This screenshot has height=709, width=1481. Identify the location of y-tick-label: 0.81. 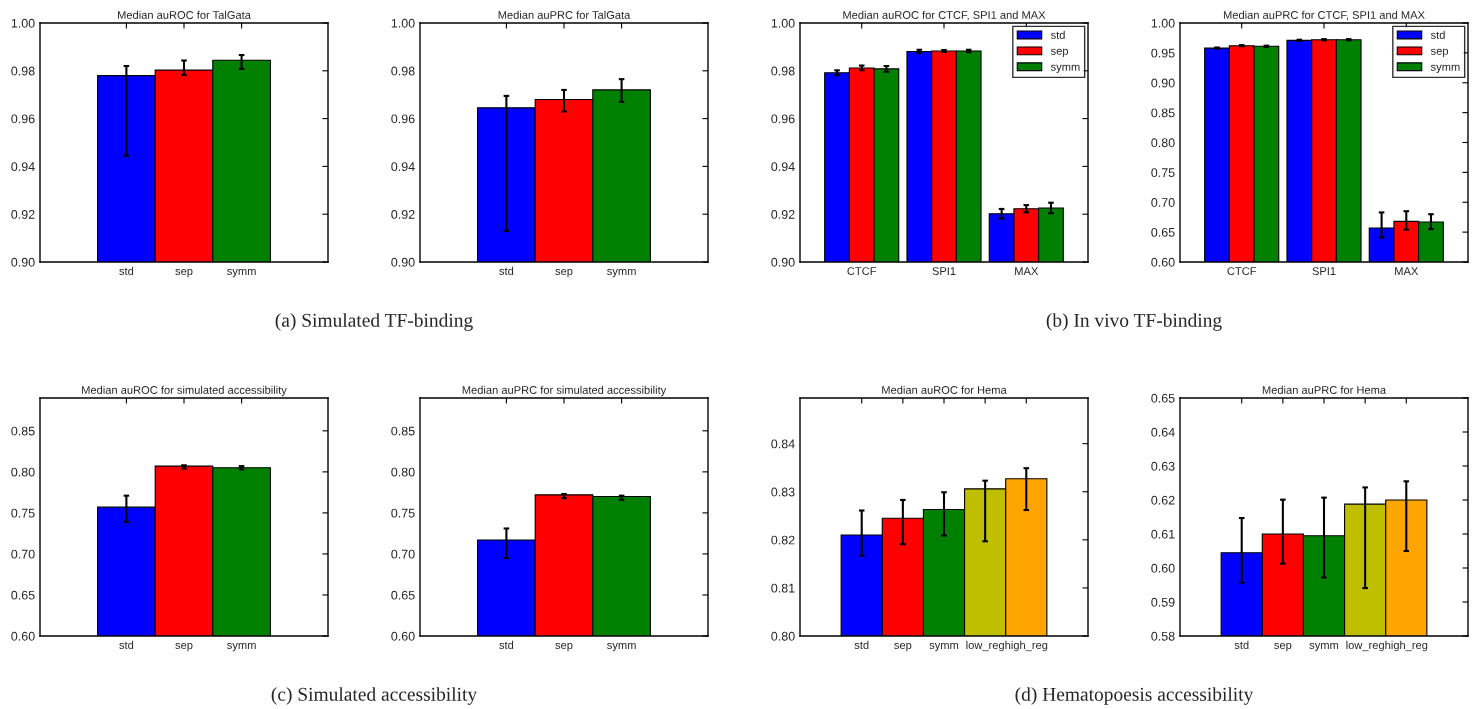
(783, 588).